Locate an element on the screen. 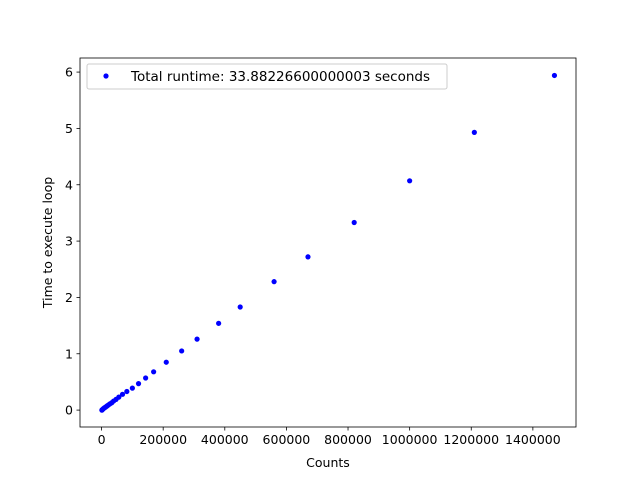  legend-box is located at coordinates (267, 76).